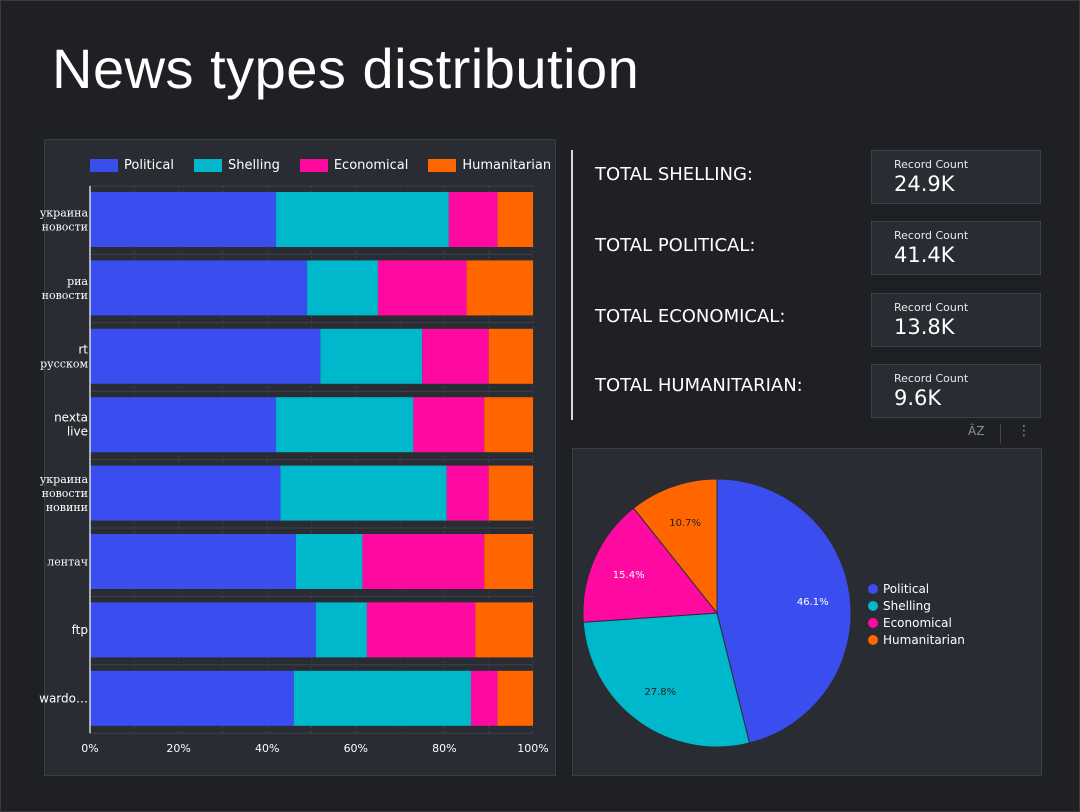 This screenshot has width=1080, height=812. What do you see at coordinates (67, 507) in the screenshot?
I see `category-label: новини` at bounding box center [67, 507].